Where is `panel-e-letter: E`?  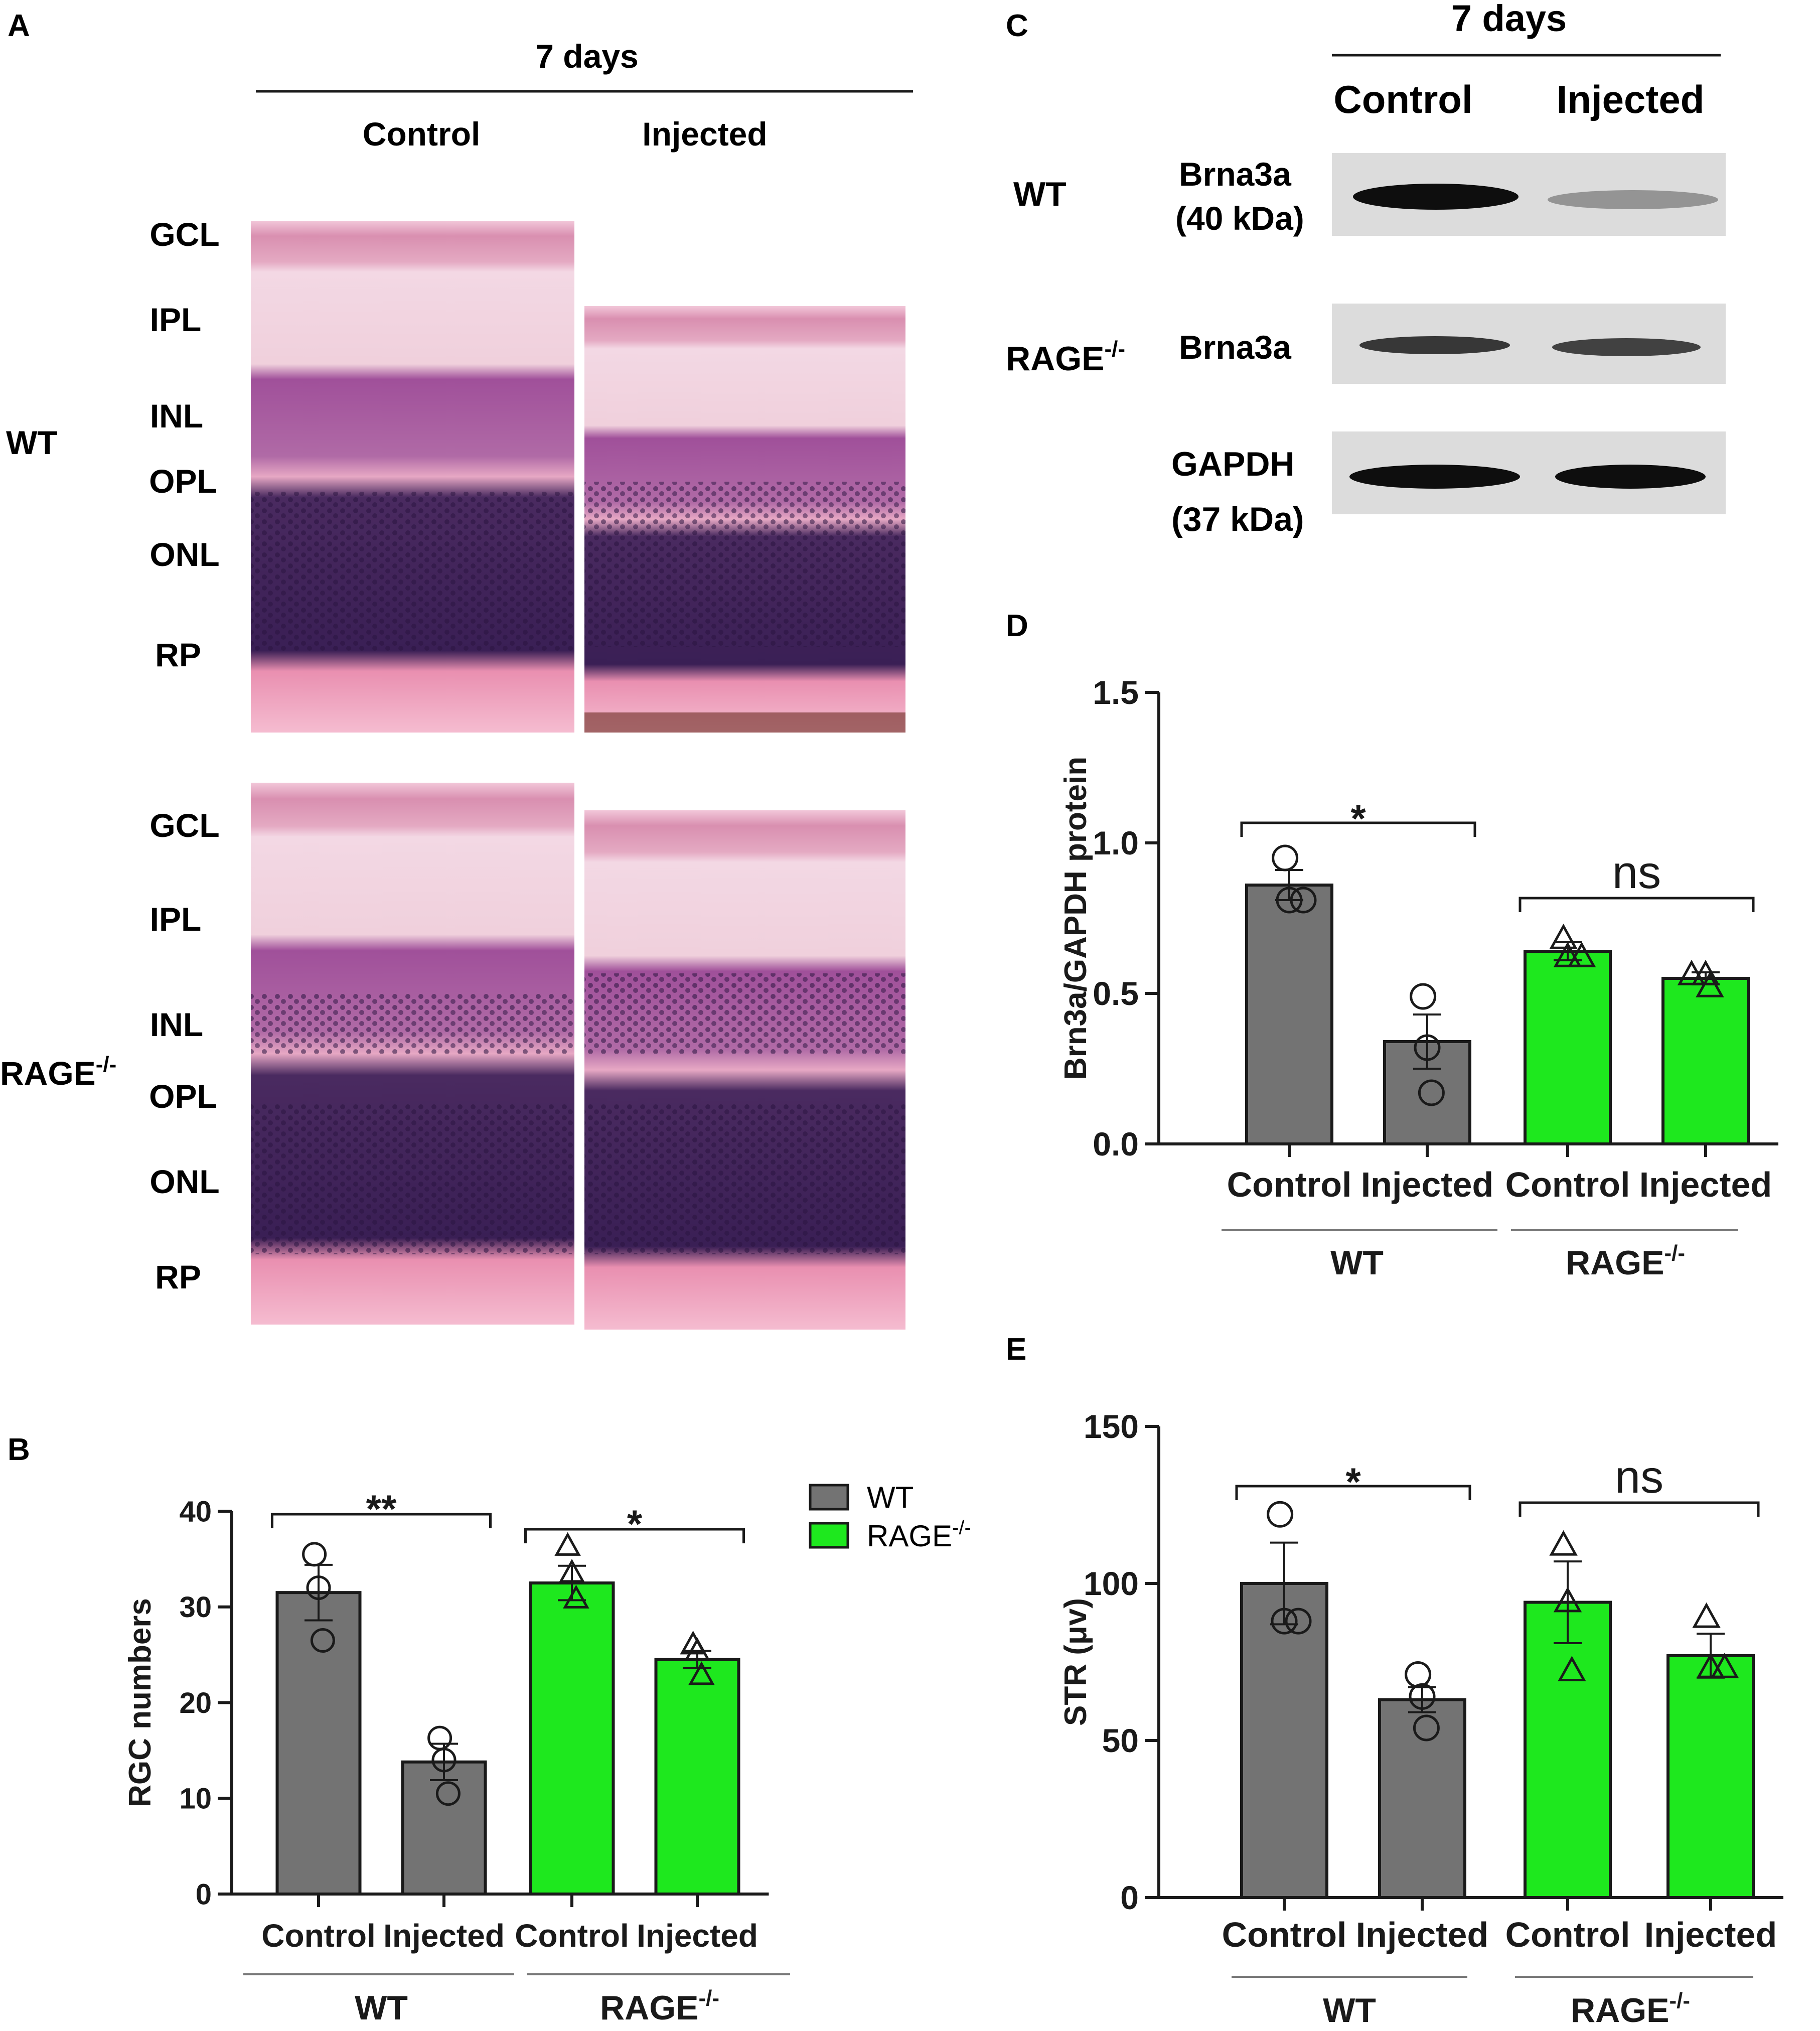
panel-e-letter: E is located at coordinates (1016, 1349).